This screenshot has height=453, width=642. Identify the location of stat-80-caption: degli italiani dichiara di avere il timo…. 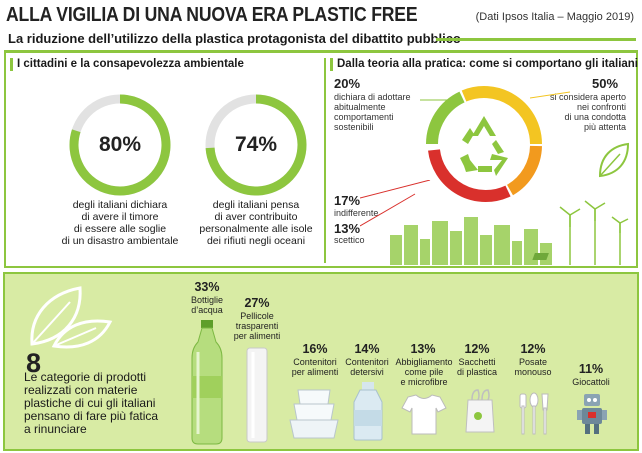
(120, 223).